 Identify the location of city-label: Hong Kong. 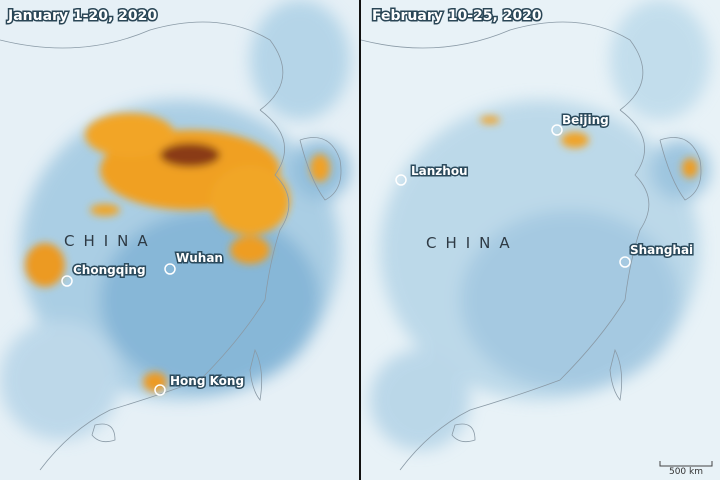
(207, 381).